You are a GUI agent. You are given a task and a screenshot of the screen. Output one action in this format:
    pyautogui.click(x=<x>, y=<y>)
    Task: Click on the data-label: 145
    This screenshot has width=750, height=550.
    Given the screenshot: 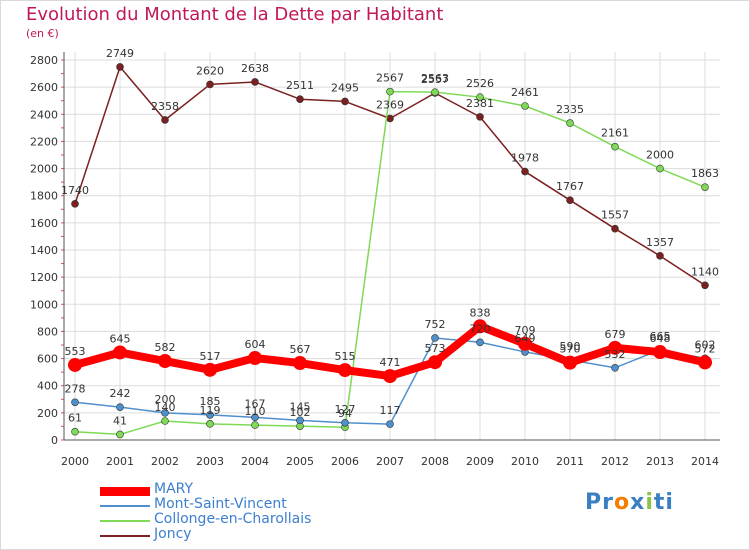 What is the action you would take?
    pyautogui.click(x=300, y=406)
    